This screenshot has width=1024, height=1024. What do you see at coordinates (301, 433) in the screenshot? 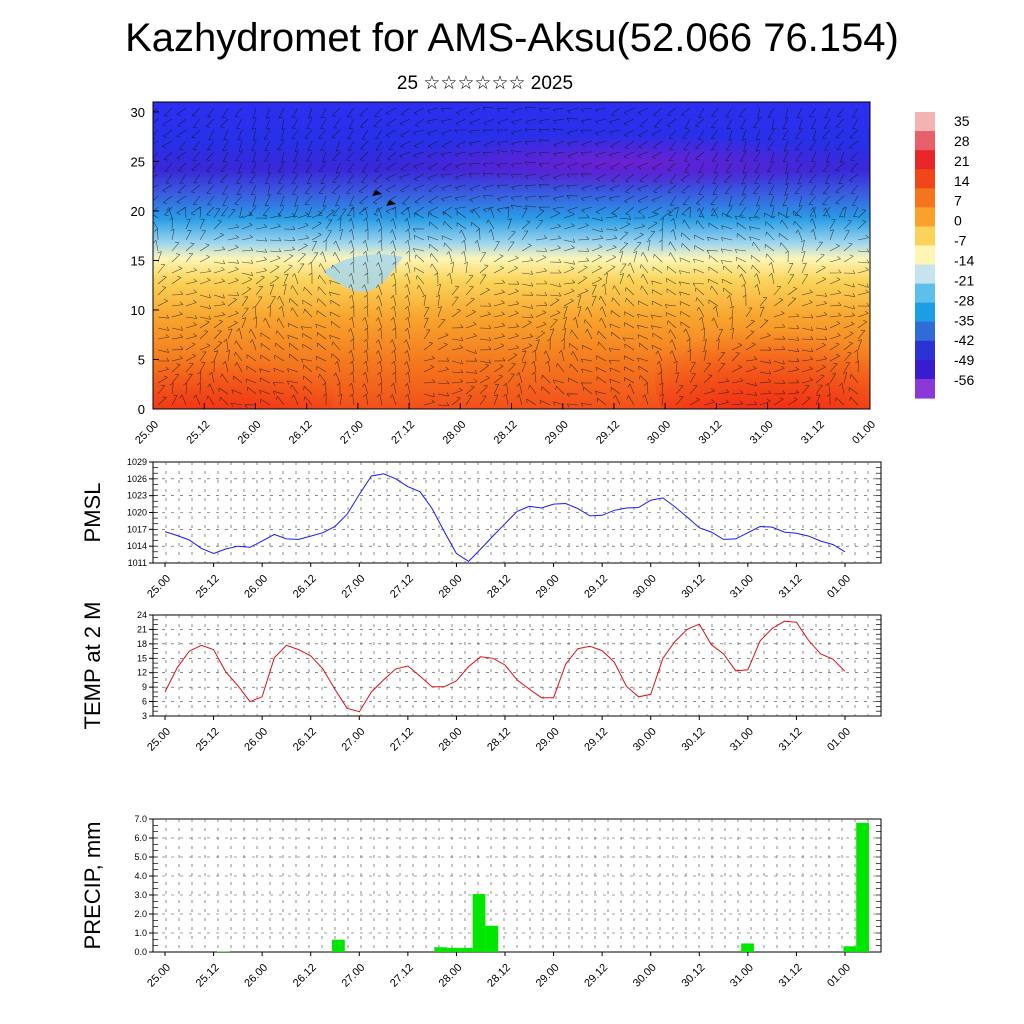
I see `section-x-tick-label: 26.12` at bounding box center [301, 433].